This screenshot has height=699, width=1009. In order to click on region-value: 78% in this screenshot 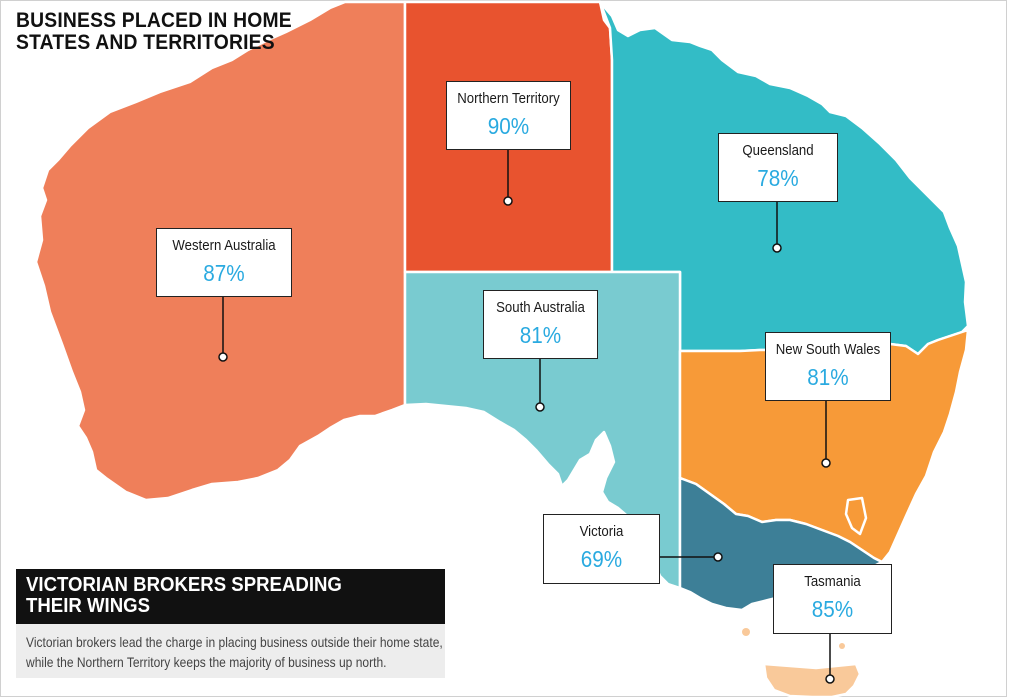, I will do `click(778, 178)`.